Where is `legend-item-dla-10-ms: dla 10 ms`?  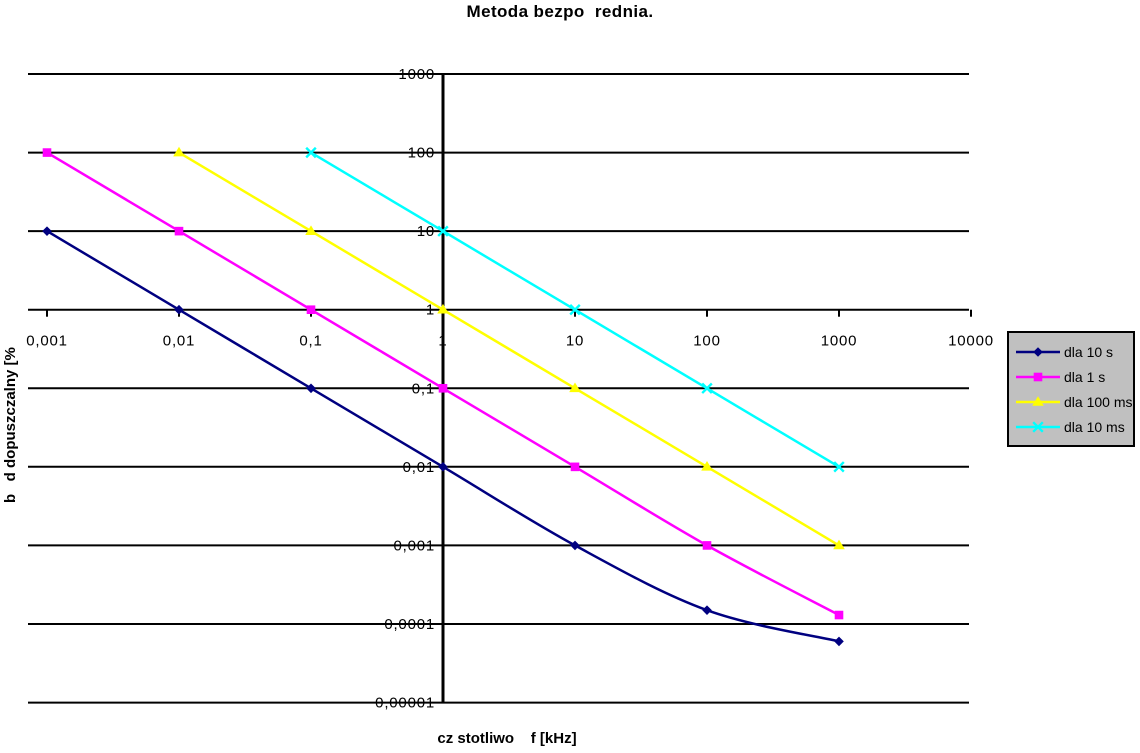 legend-item-dla-10-ms: dla 10 ms is located at coordinates (1073, 426).